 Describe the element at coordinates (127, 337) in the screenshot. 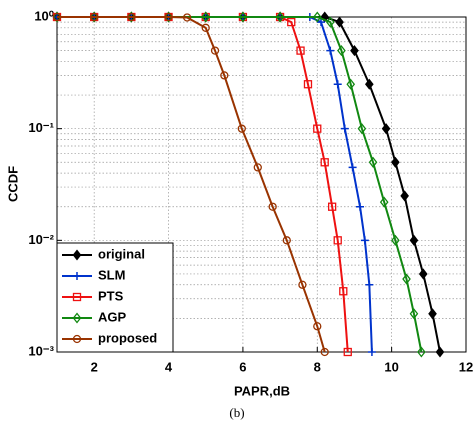

I see `legend-label: proposed` at that location.